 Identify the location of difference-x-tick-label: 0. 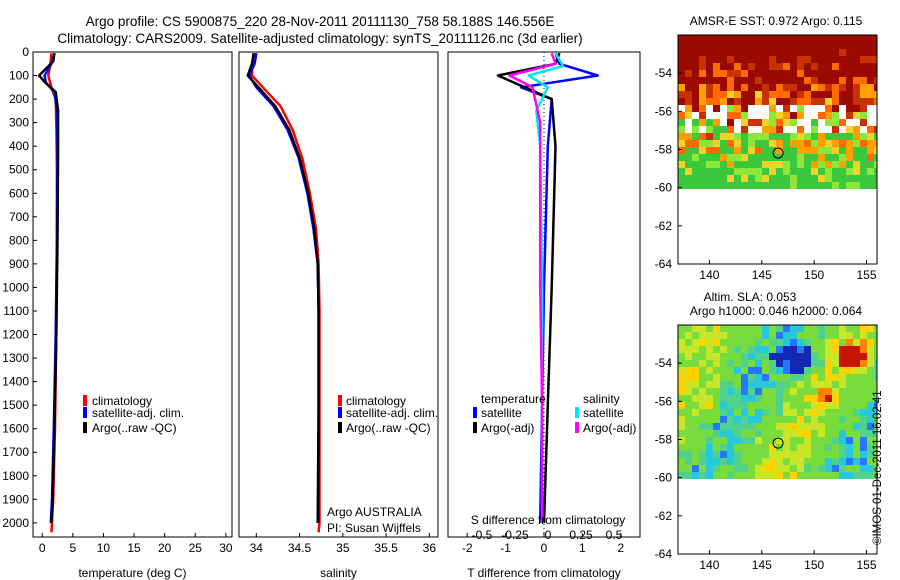
(544, 548).